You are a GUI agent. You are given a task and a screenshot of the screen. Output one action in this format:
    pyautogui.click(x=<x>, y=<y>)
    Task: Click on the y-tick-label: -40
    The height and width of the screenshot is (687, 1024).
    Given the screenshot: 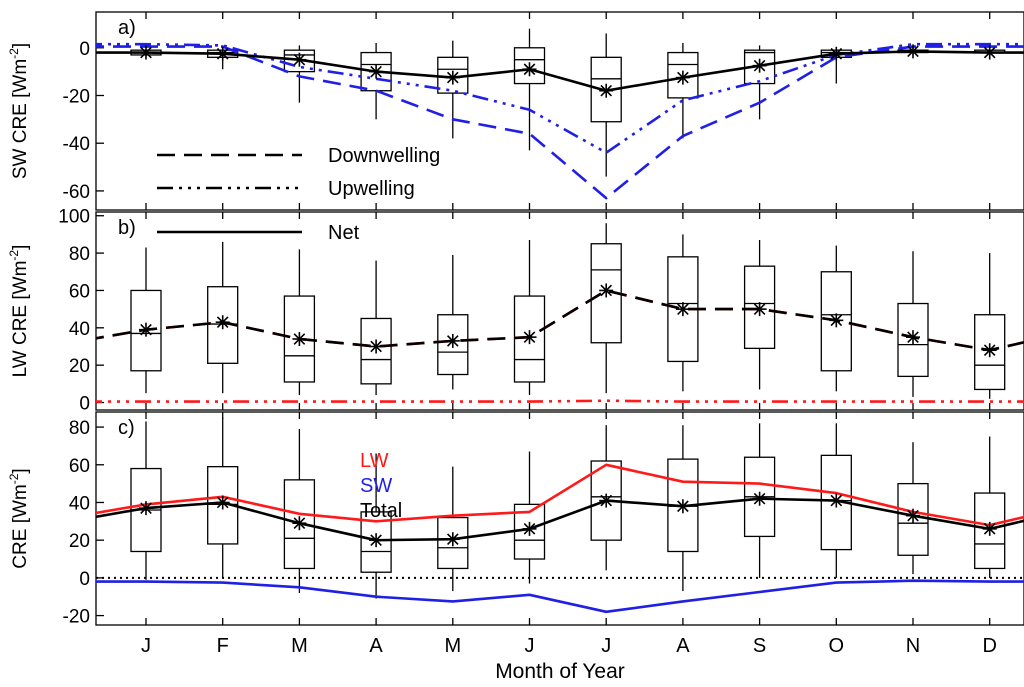 What is the action you would take?
    pyautogui.click(x=76, y=144)
    